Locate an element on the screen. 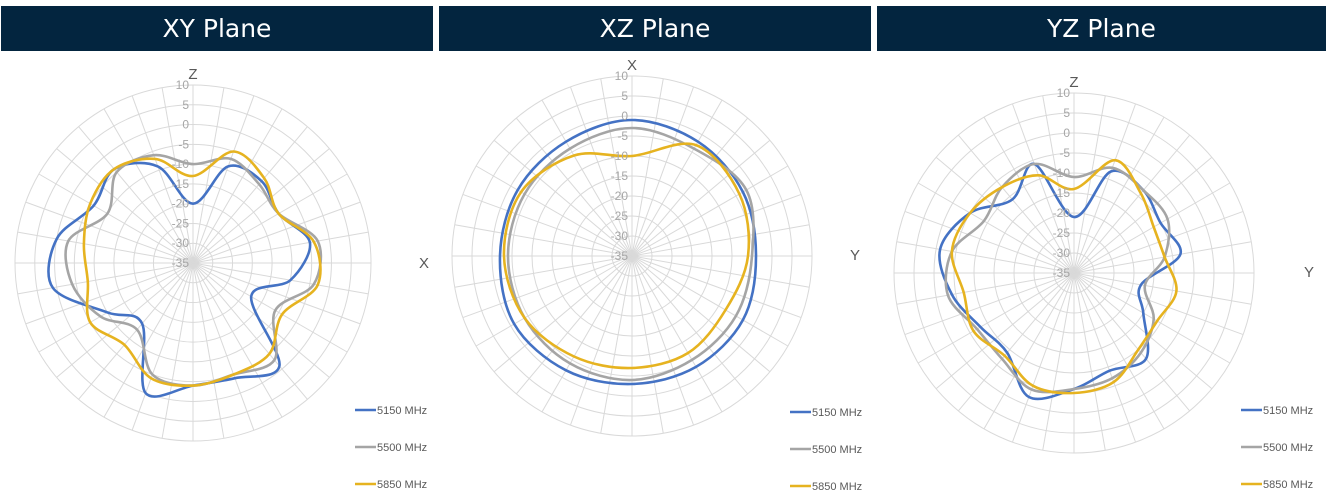 The image size is (1326, 495). top-axis-label: X is located at coordinates (632, 65).